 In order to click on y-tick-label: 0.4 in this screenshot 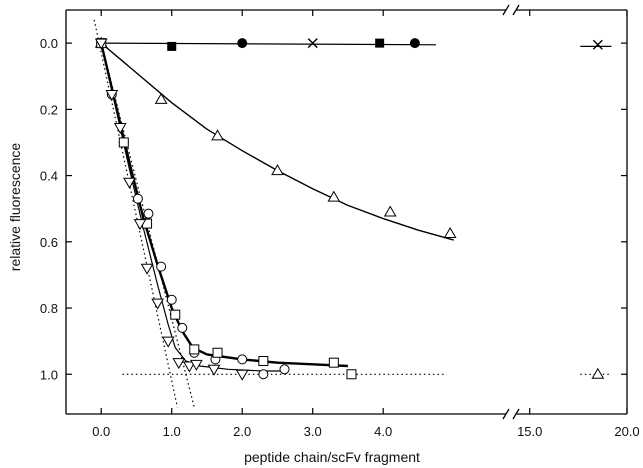, I will do `click(49, 176)`.